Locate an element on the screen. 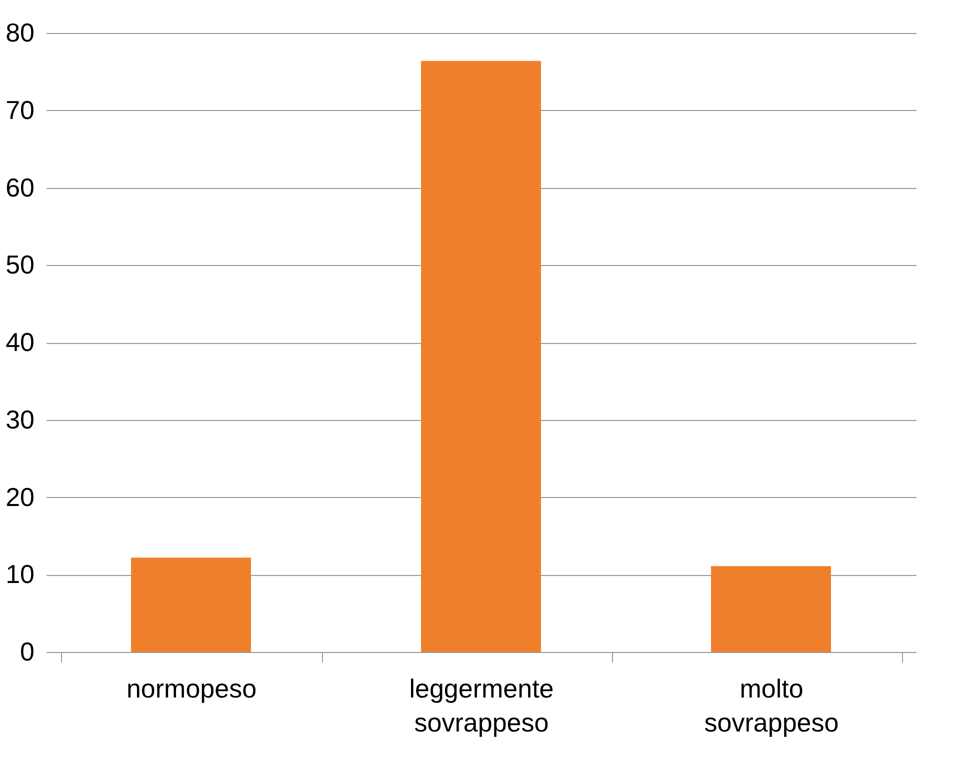 Image resolution: width=979 pixels, height=773 pixels. y-tick-label: 80 is located at coordinates (20, 33).